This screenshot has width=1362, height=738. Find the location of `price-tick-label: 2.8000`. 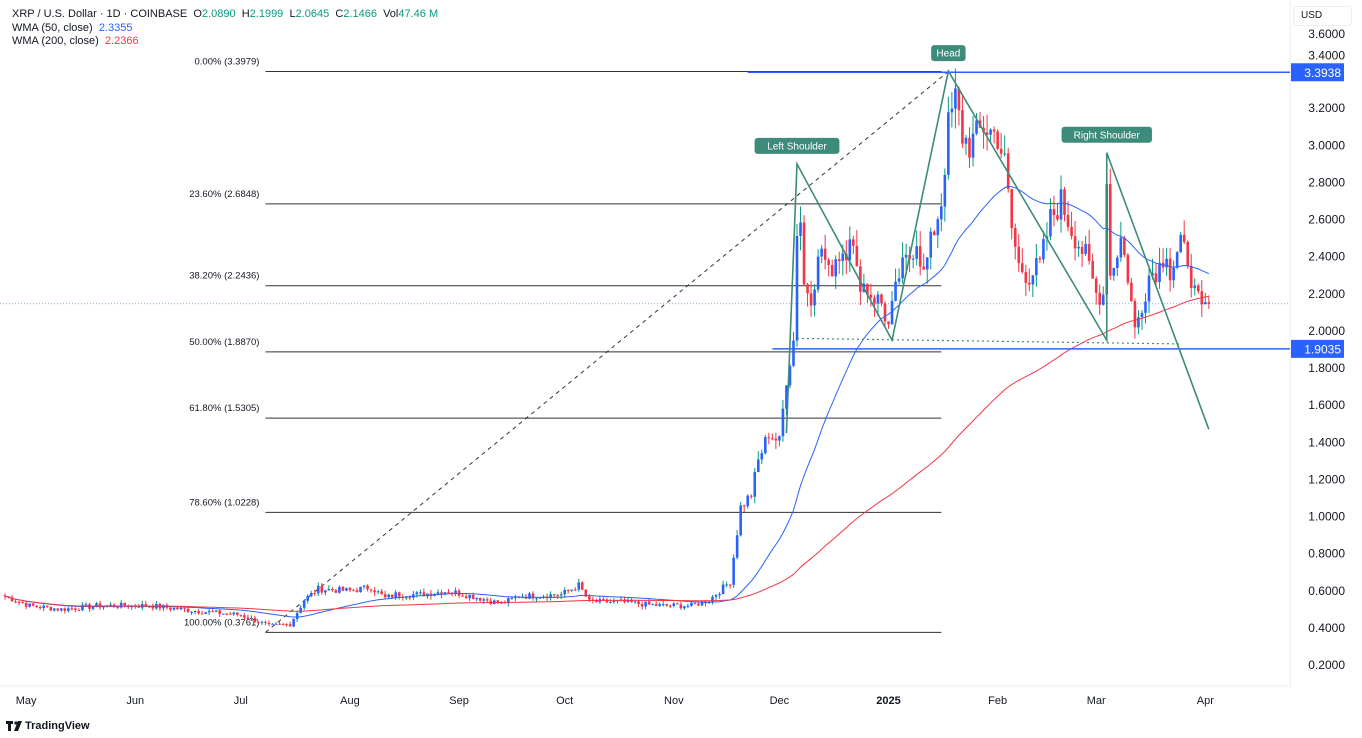

price-tick-label: 2.8000 is located at coordinates (1326, 182).